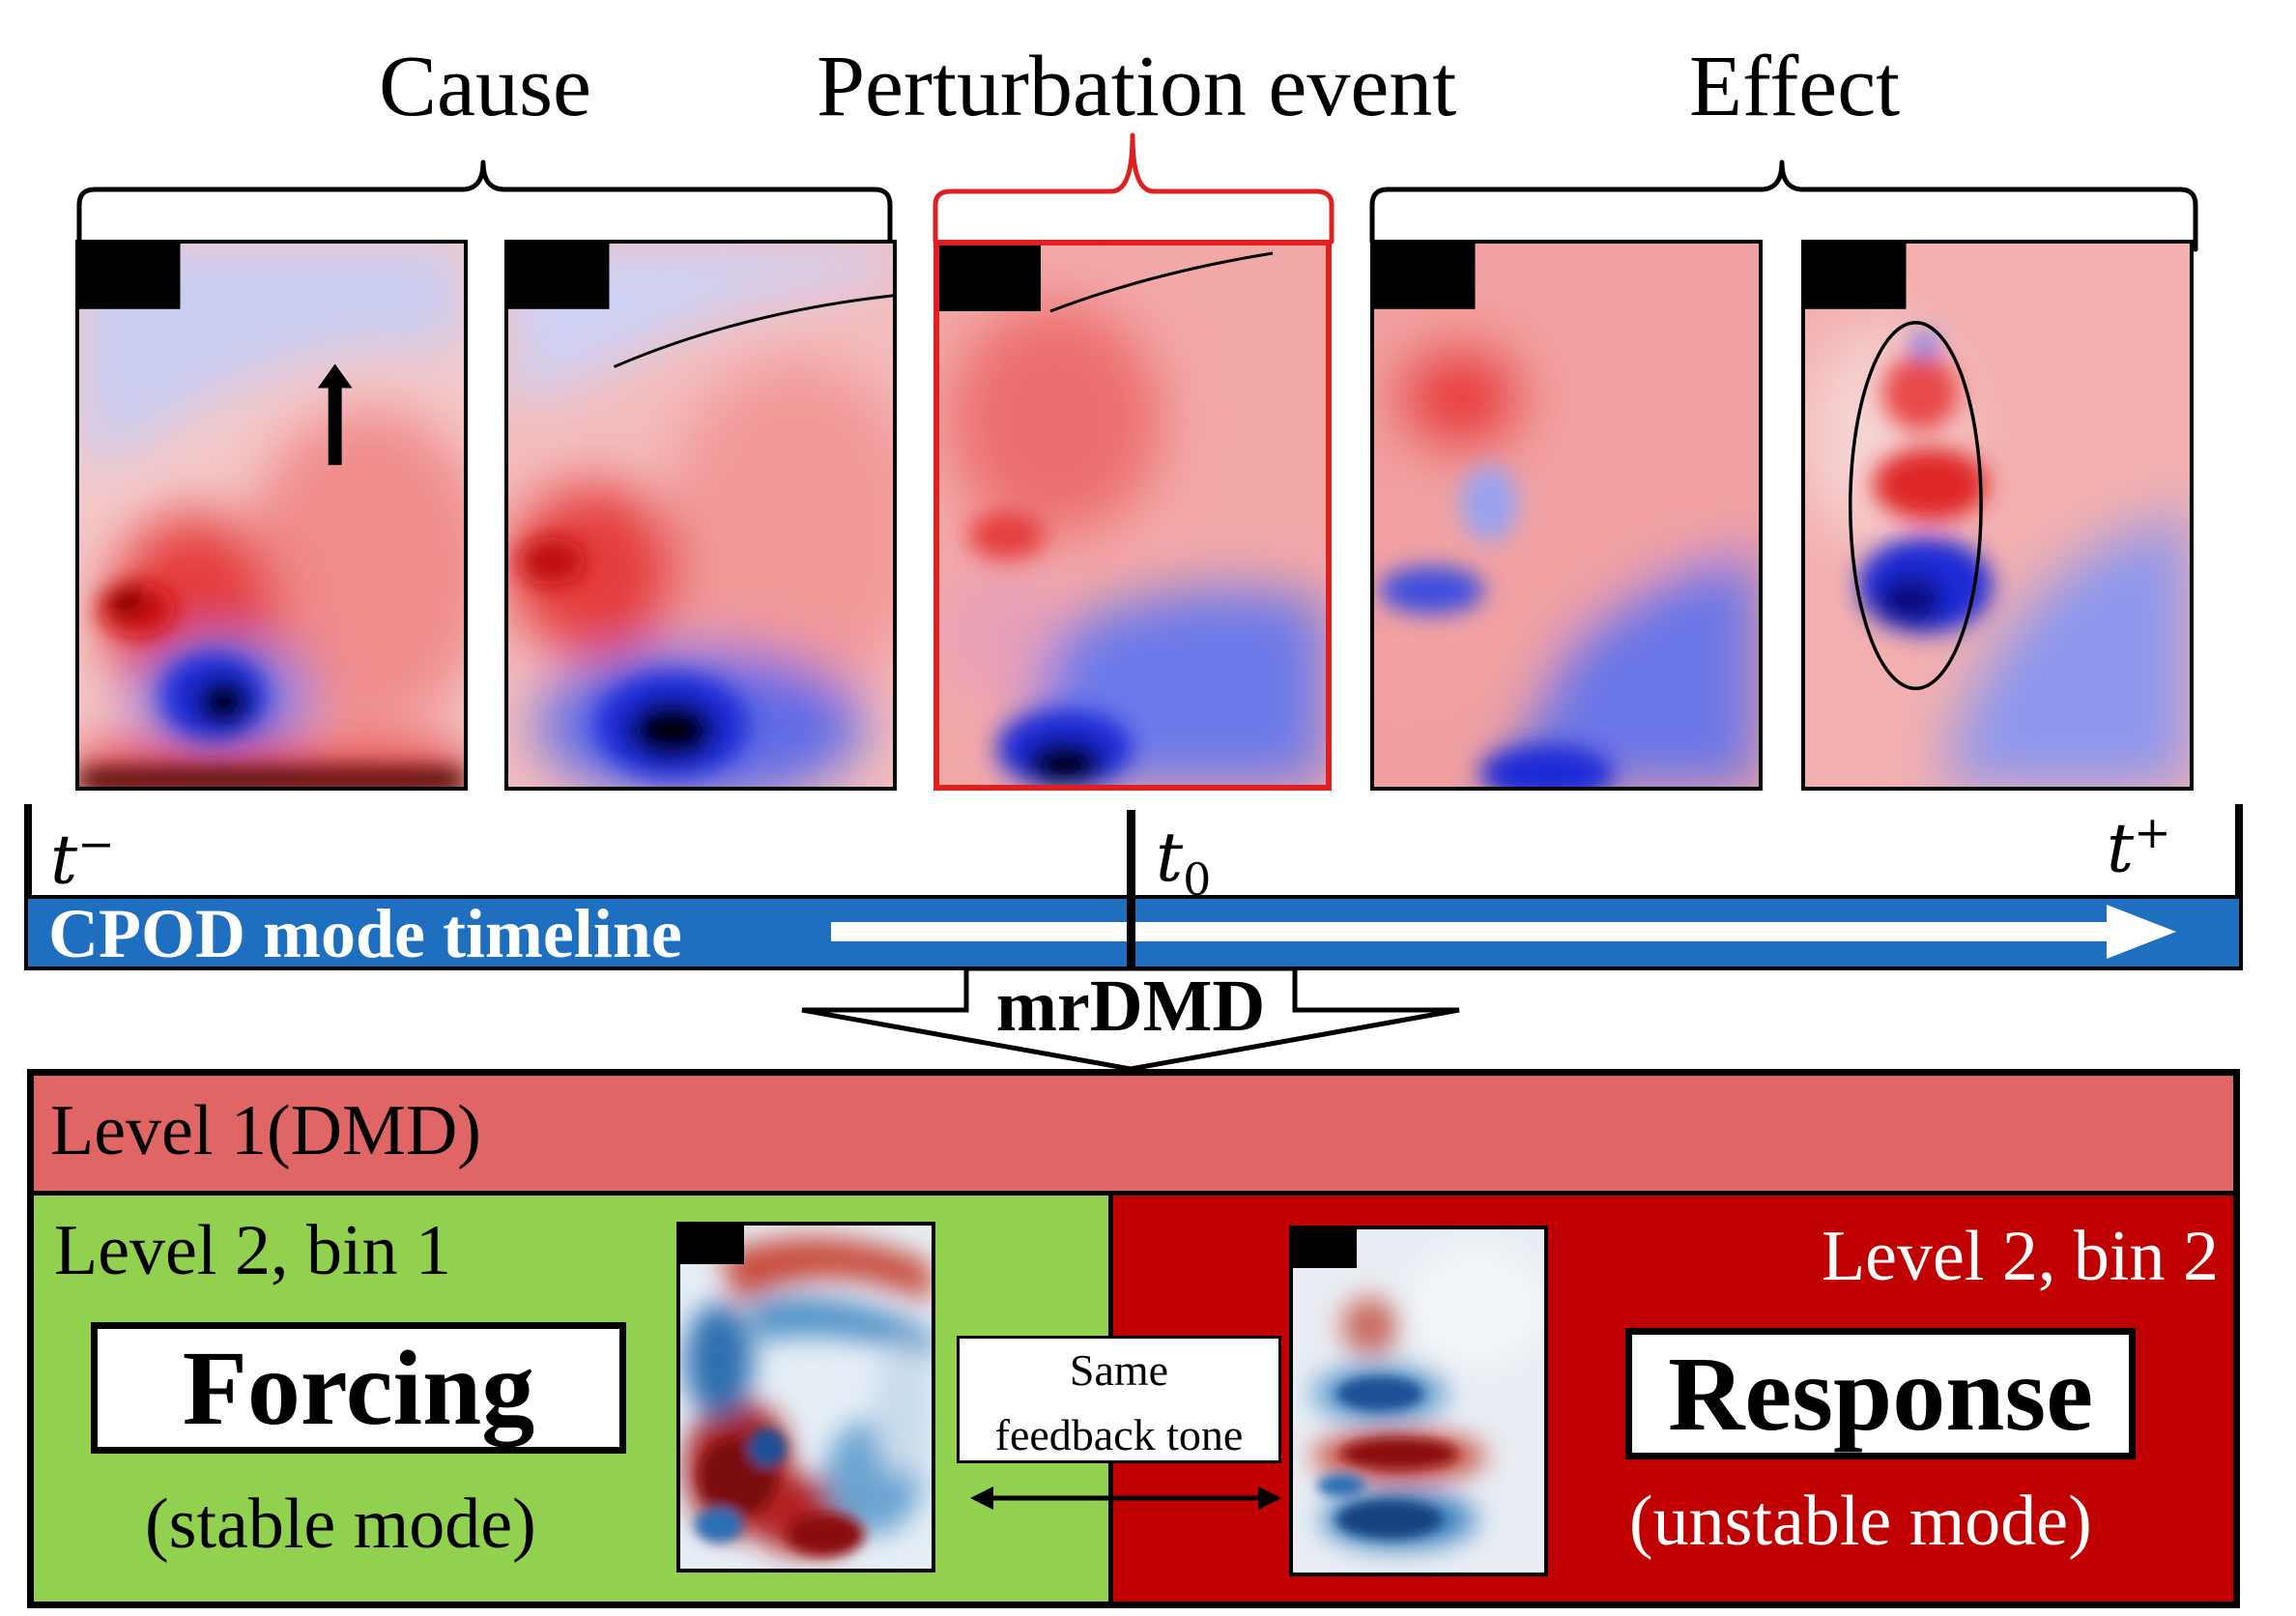 The height and width of the screenshot is (1616, 2296). Describe the element at coordinates (2139, 847) in the screenshot. I see `t-plus-label: t+` at that location.